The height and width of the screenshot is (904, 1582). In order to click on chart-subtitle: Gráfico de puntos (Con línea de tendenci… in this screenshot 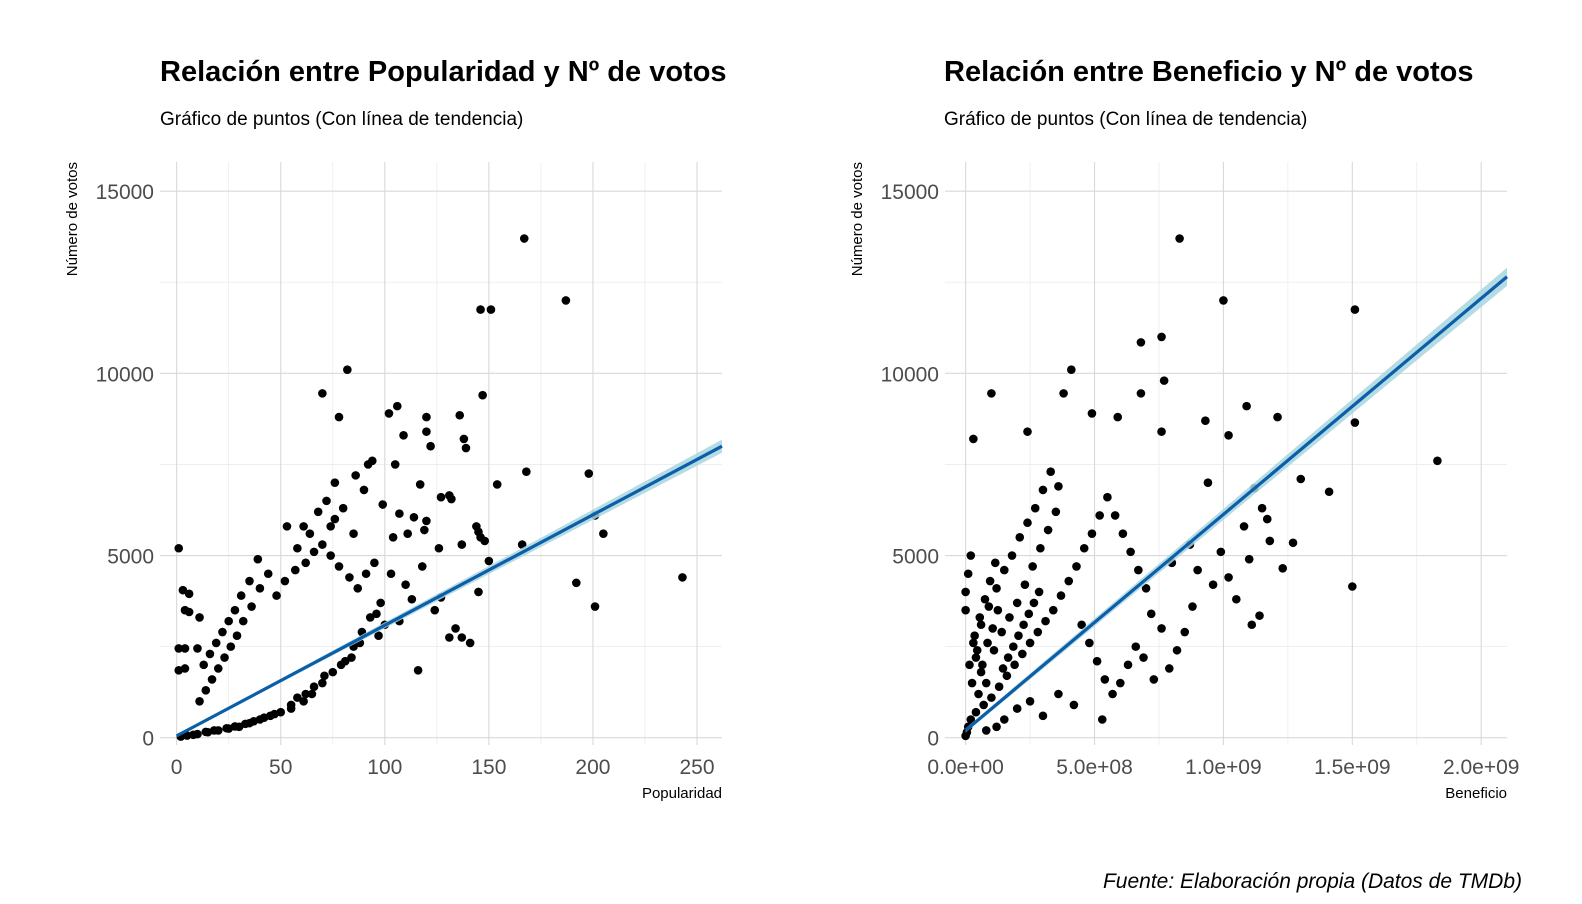, I will do `click(1126, 119)`.